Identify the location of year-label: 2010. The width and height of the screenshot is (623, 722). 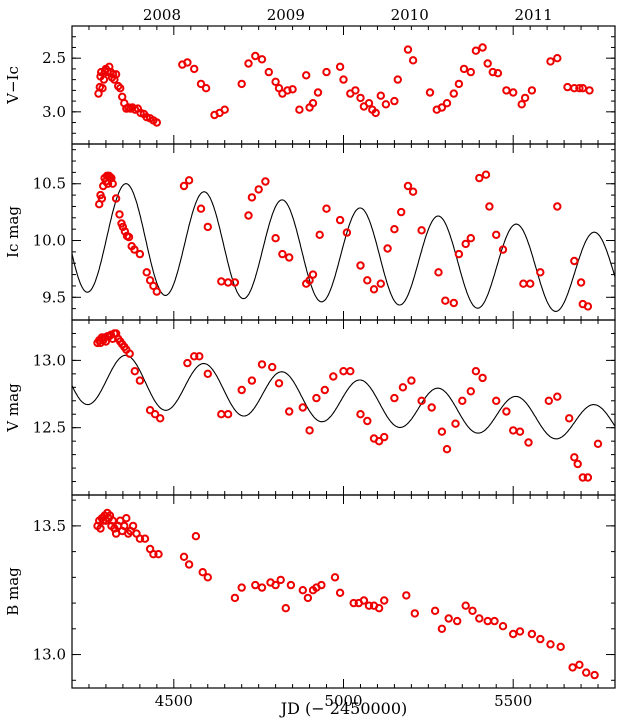
(410, 15).